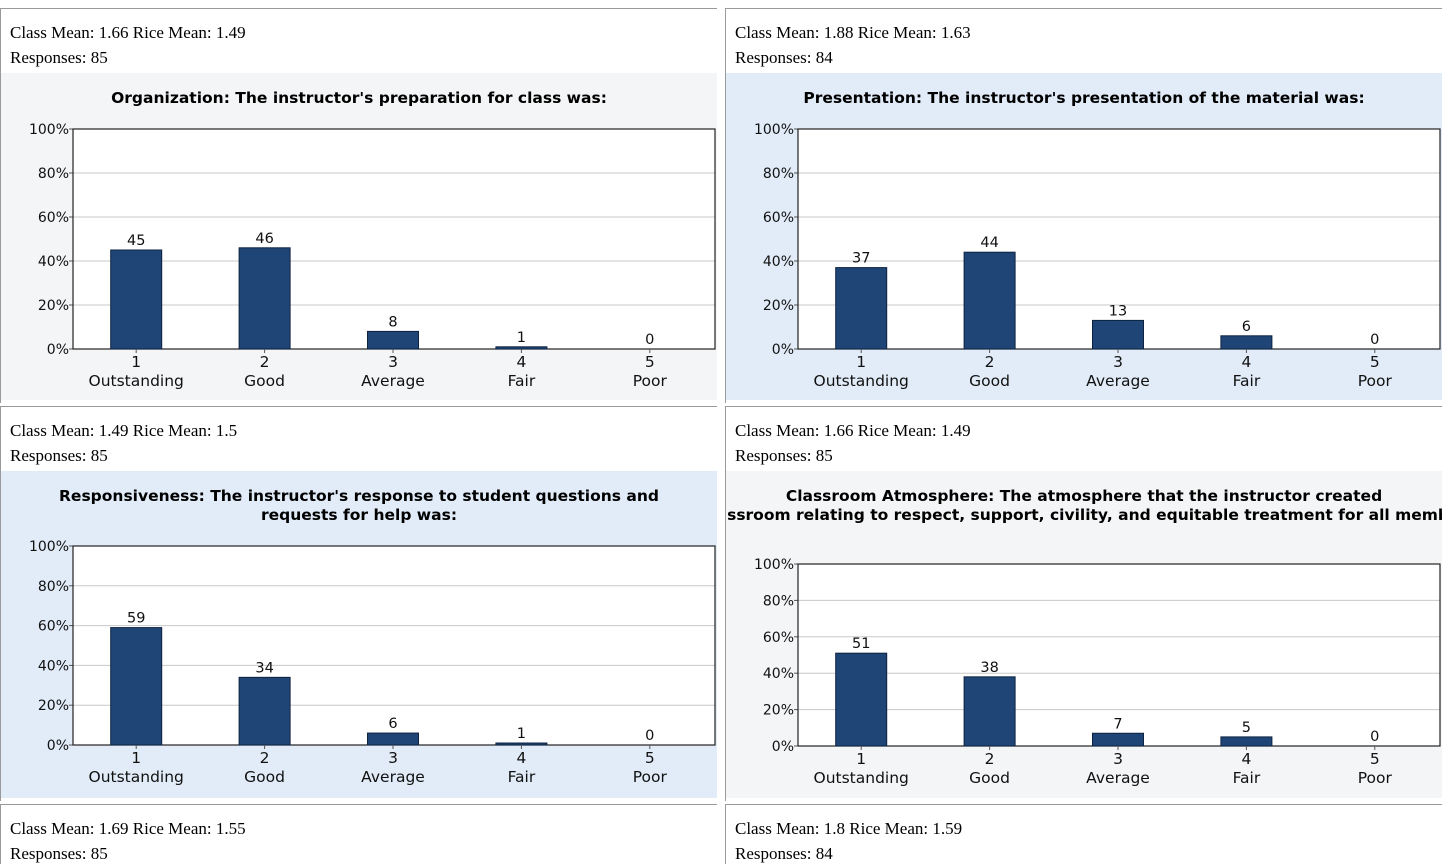 The width and height of the screenshot is (1444, 864). I want to click on data-label: 51, so click(861, 644).